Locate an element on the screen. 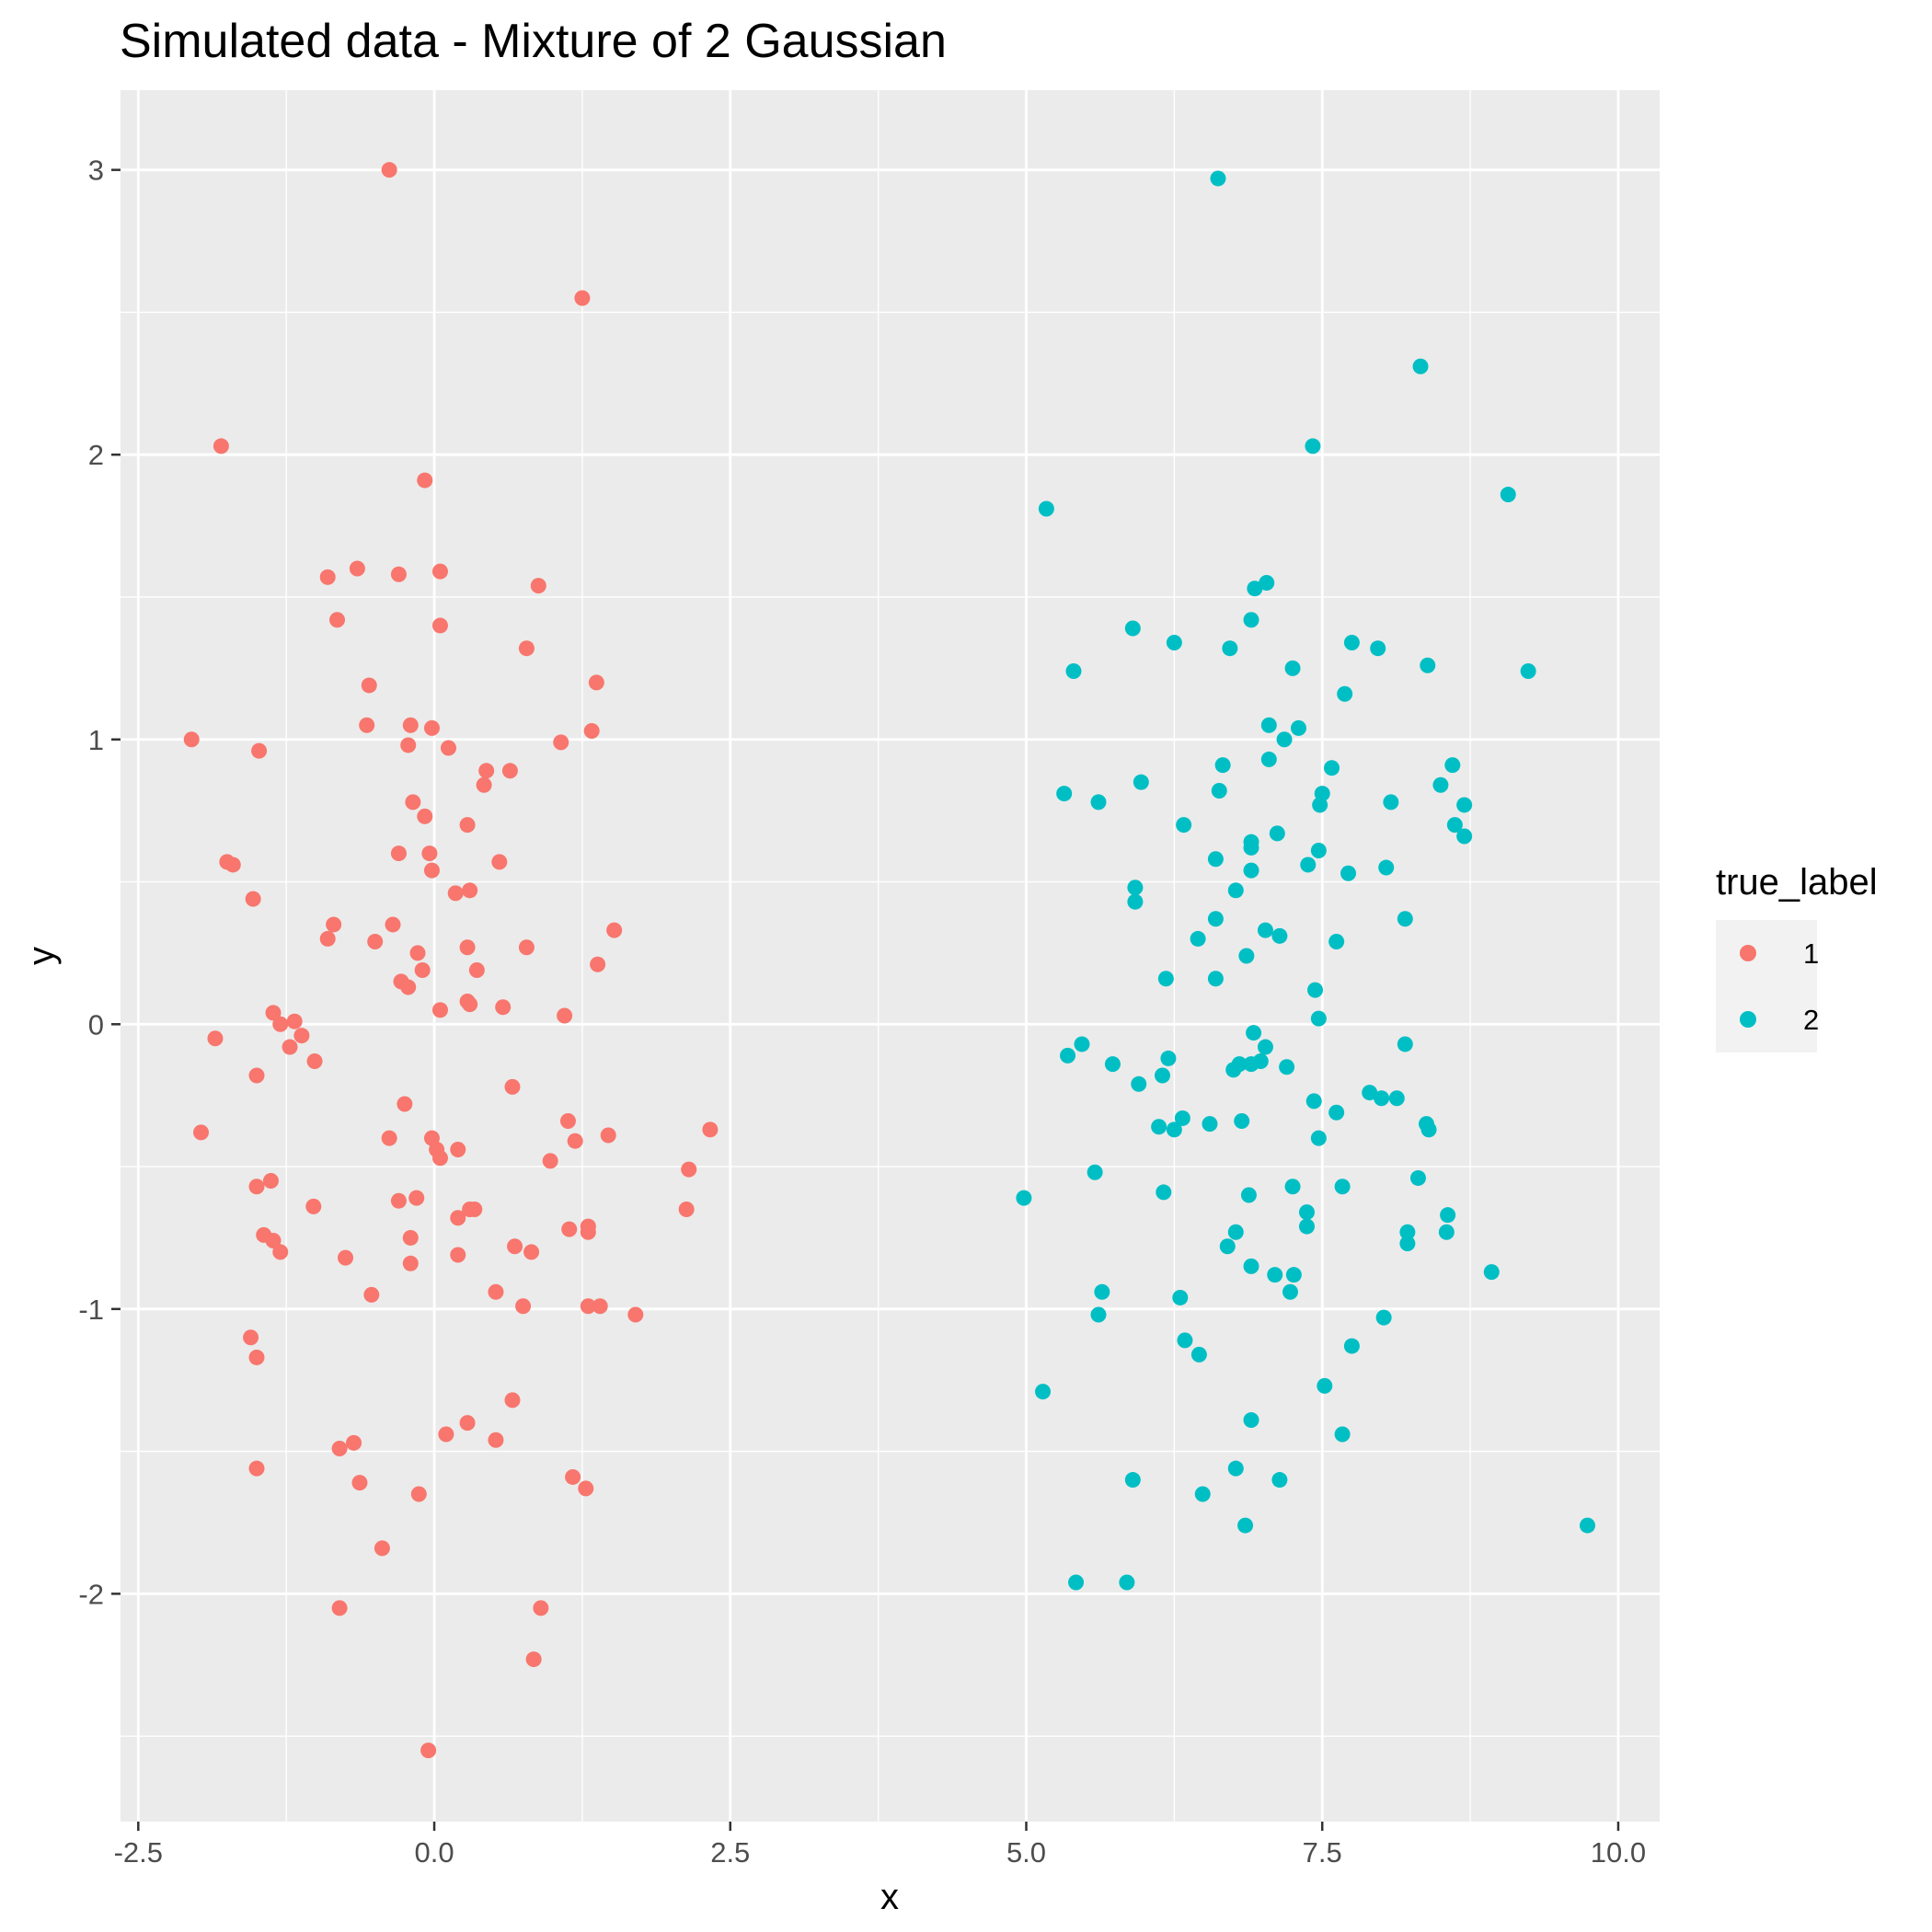 This screenshot has width=1932, height=1932. x-tick-label: 5.0 is located at coordinates (1026, 1852).